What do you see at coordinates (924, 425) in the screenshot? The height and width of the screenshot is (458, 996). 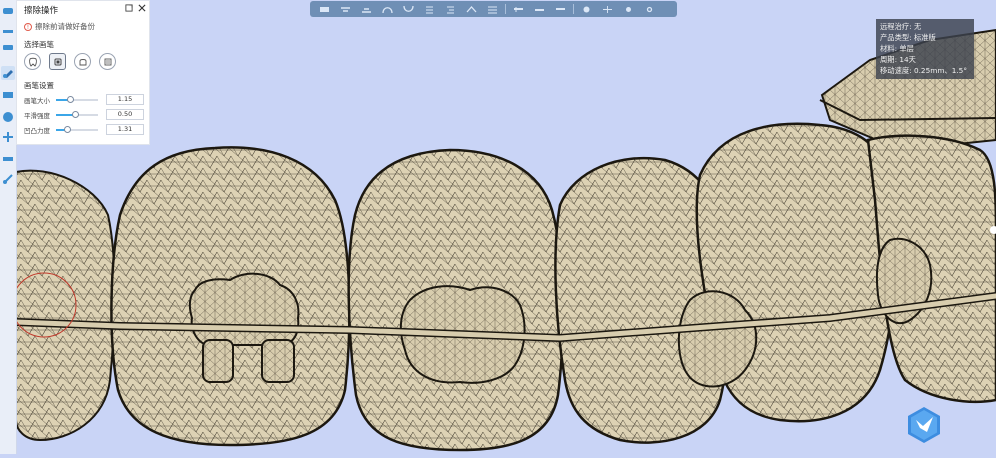 I see `brand-logo-icon` at bounding box center [924, 425].